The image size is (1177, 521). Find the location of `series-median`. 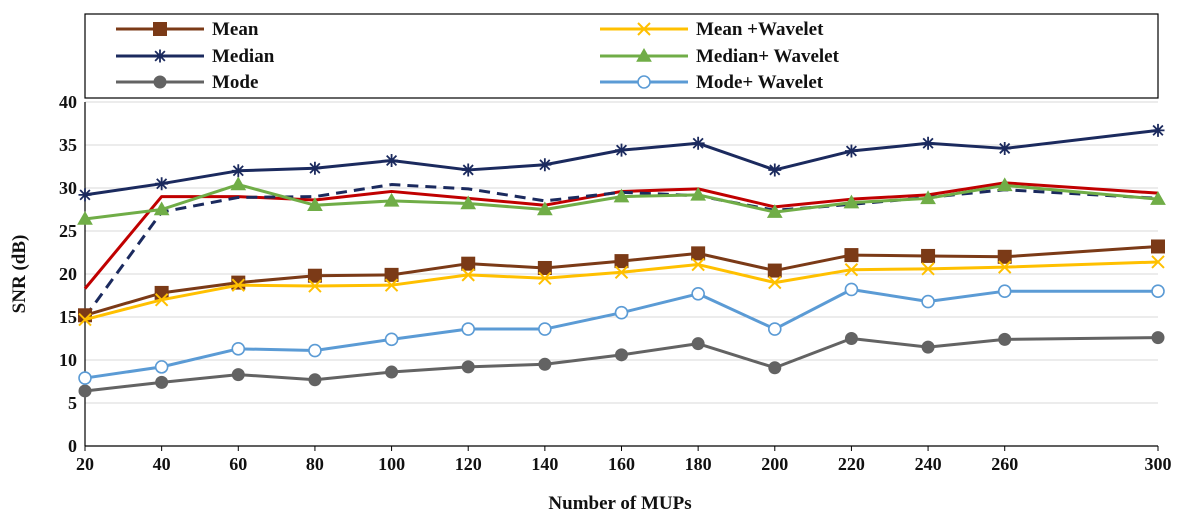

series-median is located at coordinates (621, 162).